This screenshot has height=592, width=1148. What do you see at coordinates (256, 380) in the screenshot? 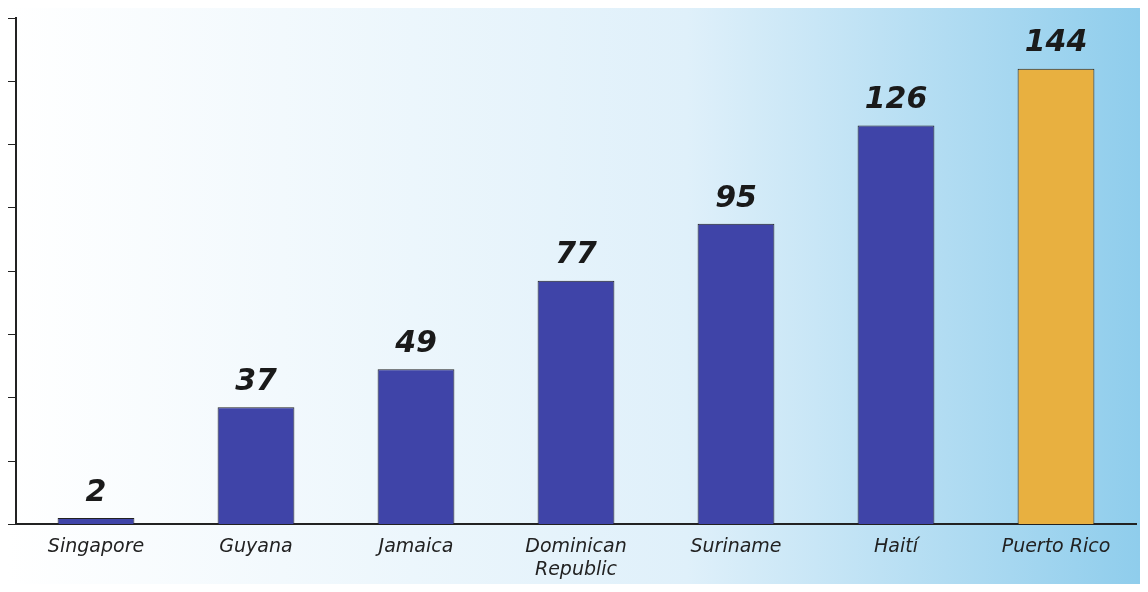
I see `data-label: 37` at bounding box center [256, 380].